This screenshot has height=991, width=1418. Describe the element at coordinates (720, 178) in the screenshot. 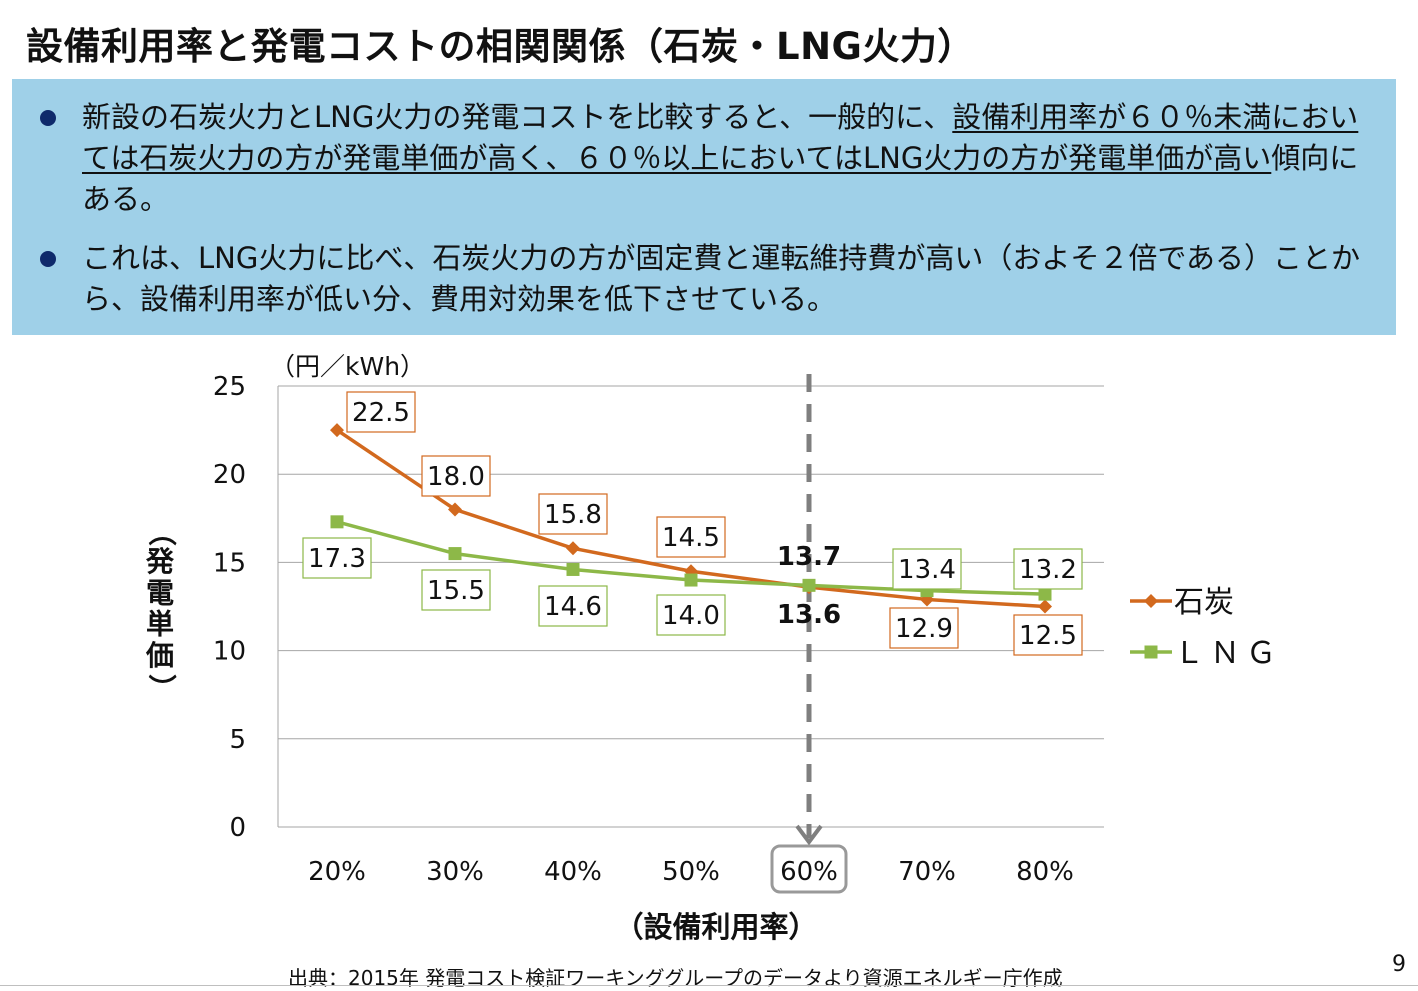

I see `bullet-1-tail: 傾向にある。` at that location.